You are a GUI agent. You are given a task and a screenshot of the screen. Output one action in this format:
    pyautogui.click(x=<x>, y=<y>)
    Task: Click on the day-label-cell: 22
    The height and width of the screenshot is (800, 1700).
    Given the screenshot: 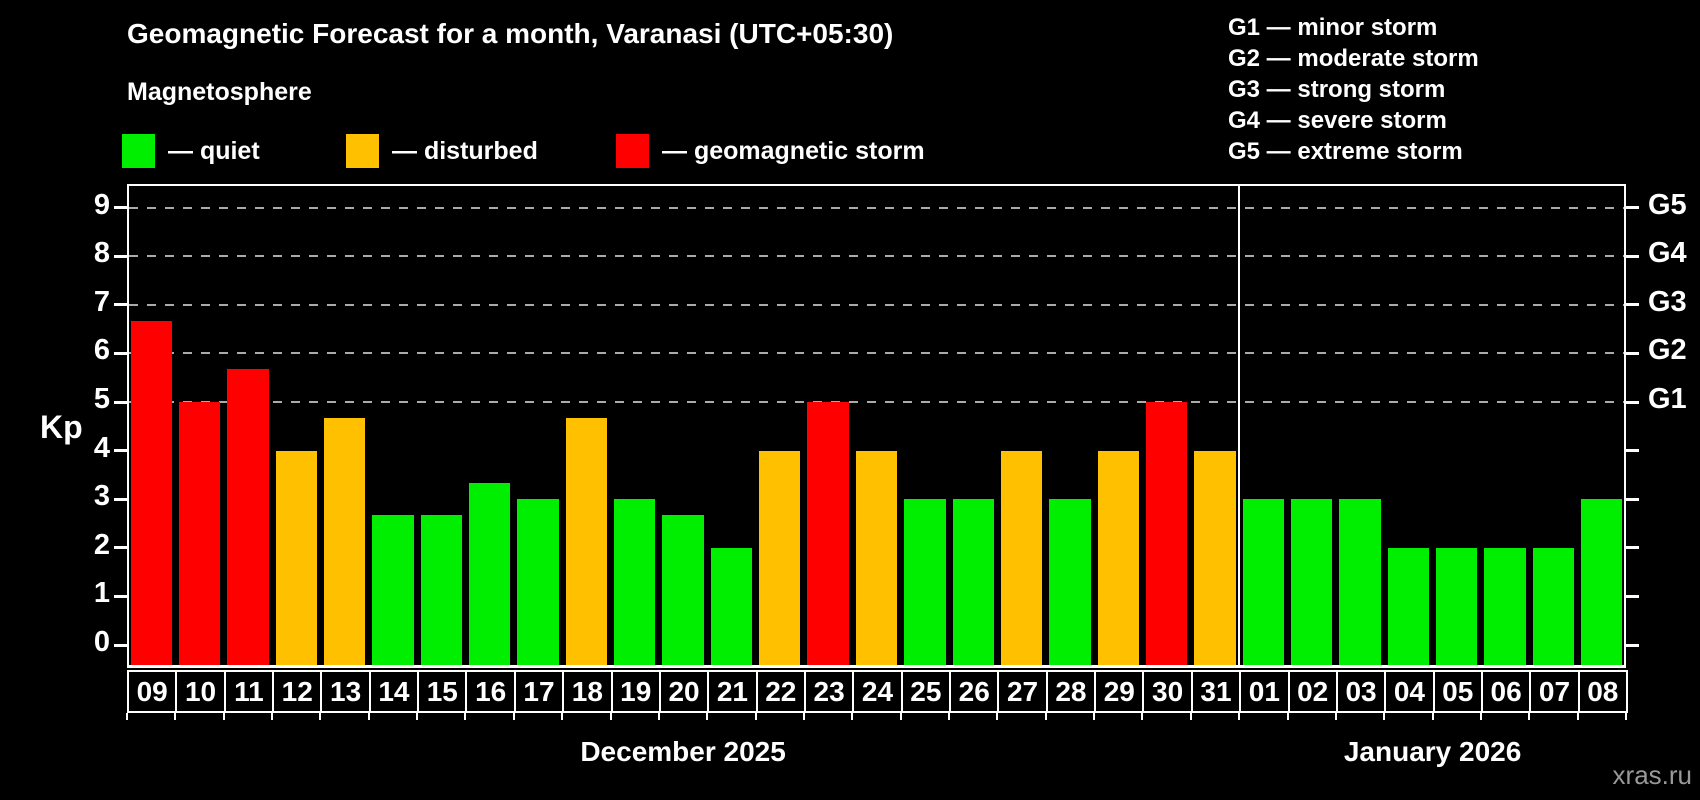 What is the action you would take?
    pyautogui.click(x=780, y=691)
    